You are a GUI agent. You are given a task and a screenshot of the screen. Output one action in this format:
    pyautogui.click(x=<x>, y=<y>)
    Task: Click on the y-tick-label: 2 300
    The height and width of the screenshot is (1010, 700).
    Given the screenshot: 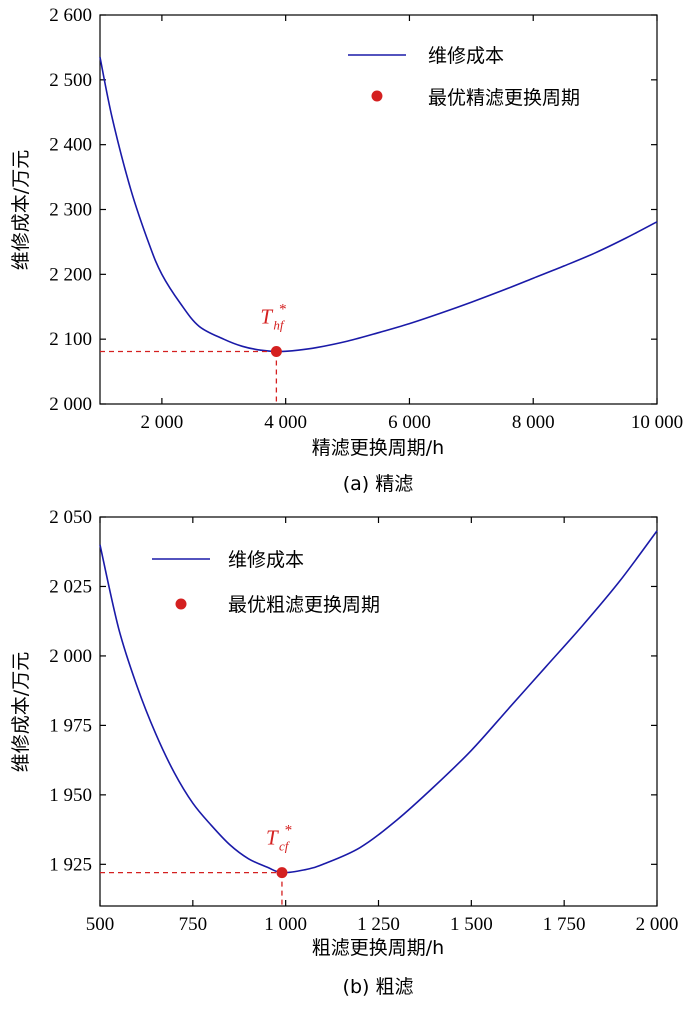 What is the action you would take?
    pyautogui.click(x=70, y=210)
    